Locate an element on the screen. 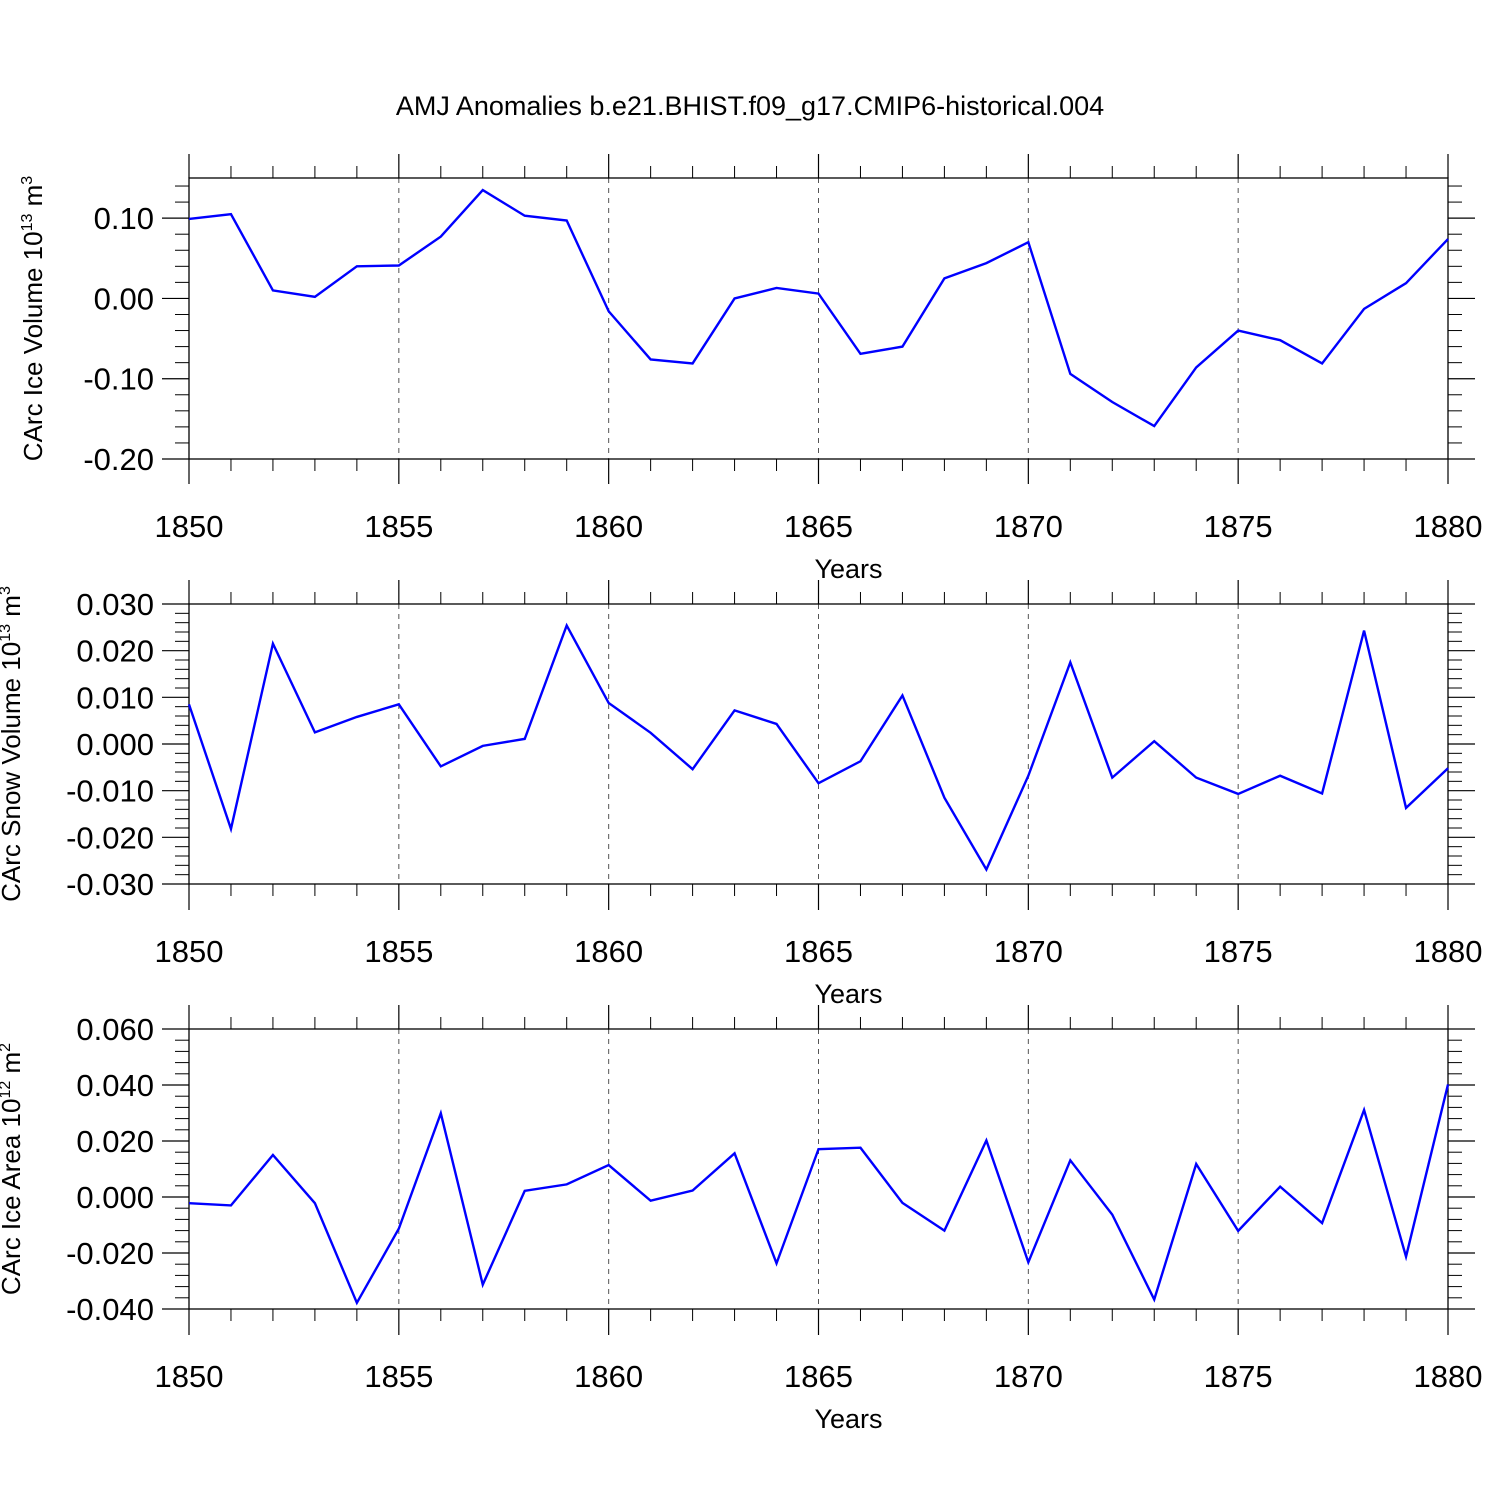  y-tick-label: 0.040 is located at coordinates (115, 1085).